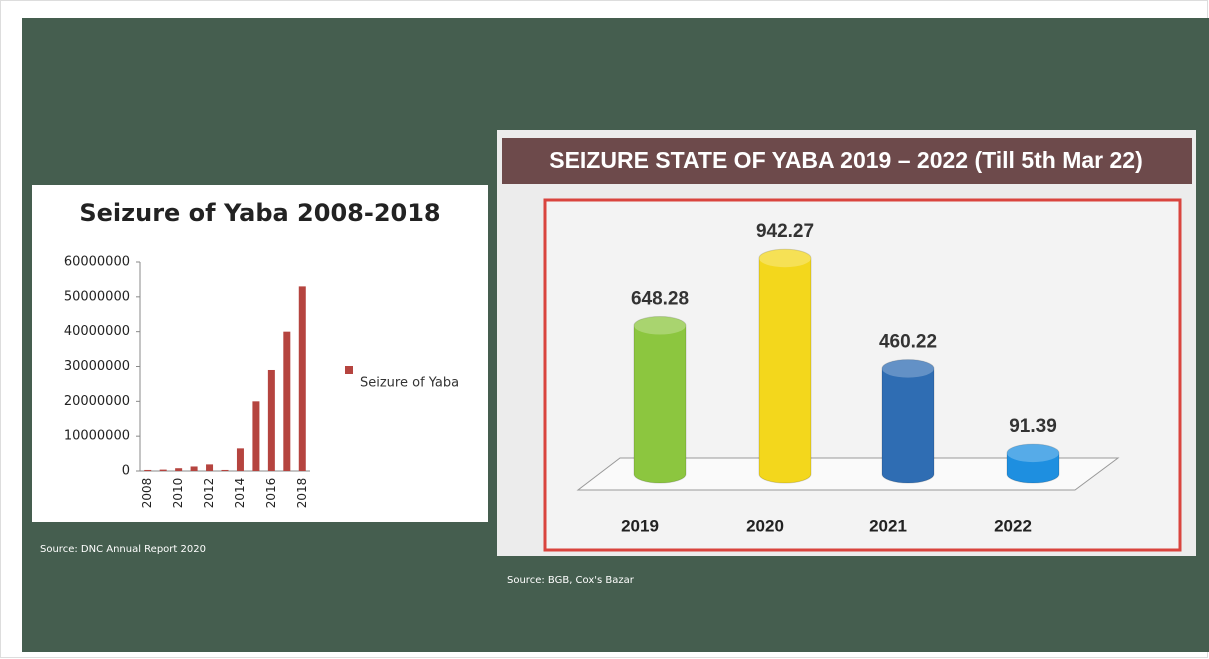  What do you see at coordinates (240, 493) in the screenshot?
I see `x-tick-label: 2014` at bounding box center [240, 493].